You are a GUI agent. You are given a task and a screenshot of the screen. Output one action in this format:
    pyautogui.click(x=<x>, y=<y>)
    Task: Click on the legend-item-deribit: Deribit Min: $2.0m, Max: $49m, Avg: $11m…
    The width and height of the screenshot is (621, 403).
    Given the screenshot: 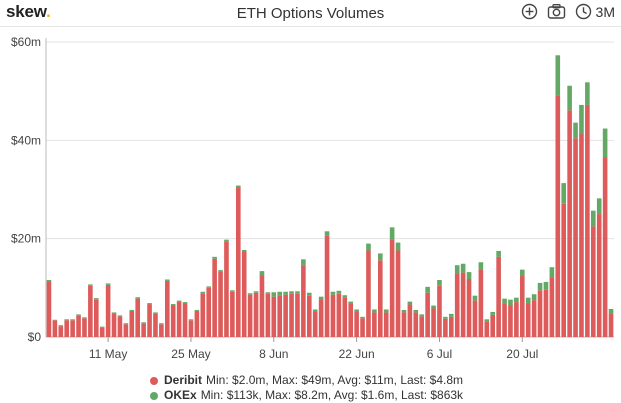 What is the action you would take?
    pyautogui.click(x=306, y=380)
    